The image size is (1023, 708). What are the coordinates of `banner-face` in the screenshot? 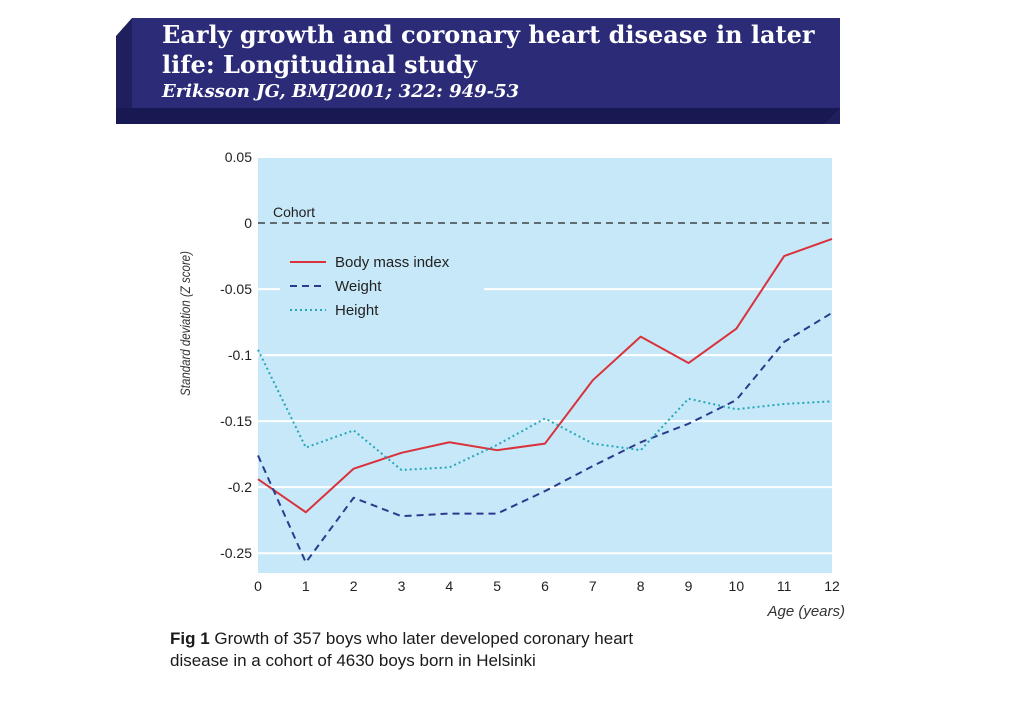 It's located at (486, 63).